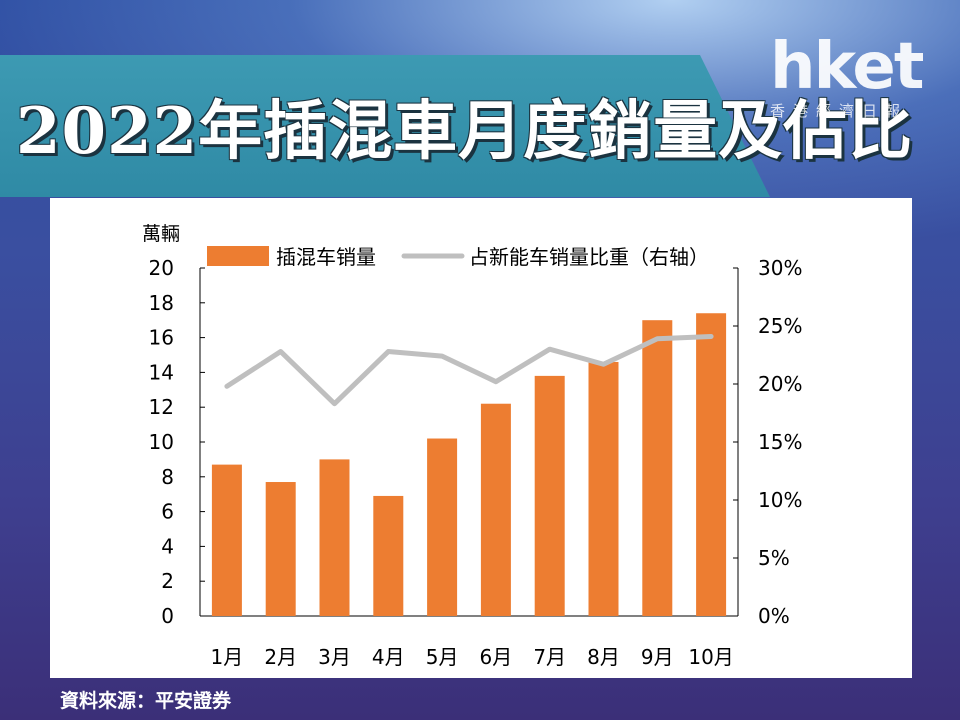 The height and width of the screenshot is (720, 960). Describe the element at coordinates (161, 407) in the screenshot. I see `y-left-tick-label: 12` at that location.